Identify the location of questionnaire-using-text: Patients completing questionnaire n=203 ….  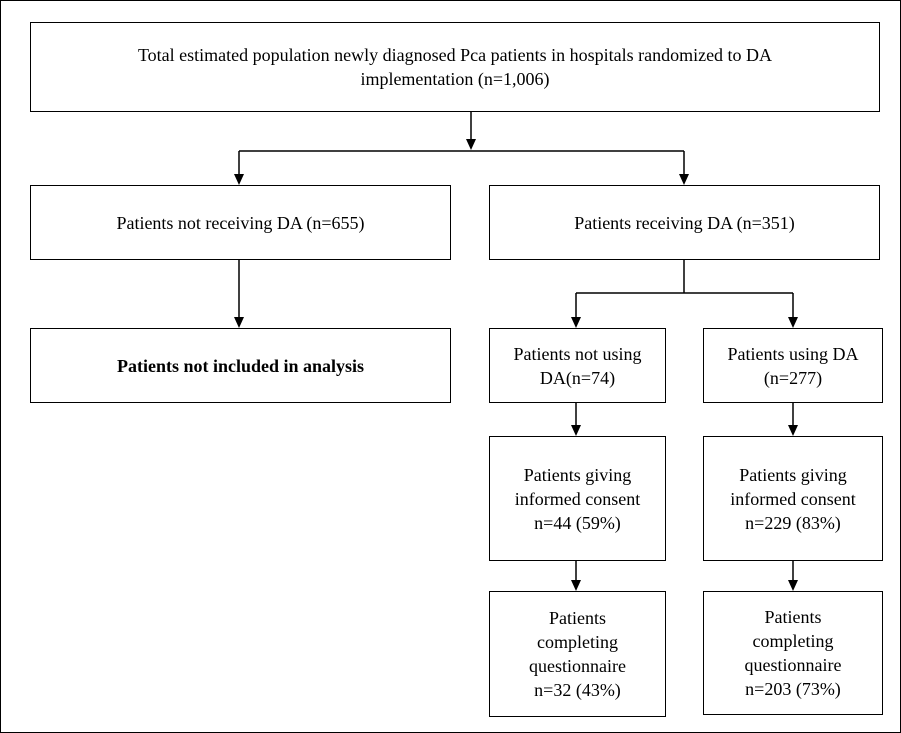
(793, 653).